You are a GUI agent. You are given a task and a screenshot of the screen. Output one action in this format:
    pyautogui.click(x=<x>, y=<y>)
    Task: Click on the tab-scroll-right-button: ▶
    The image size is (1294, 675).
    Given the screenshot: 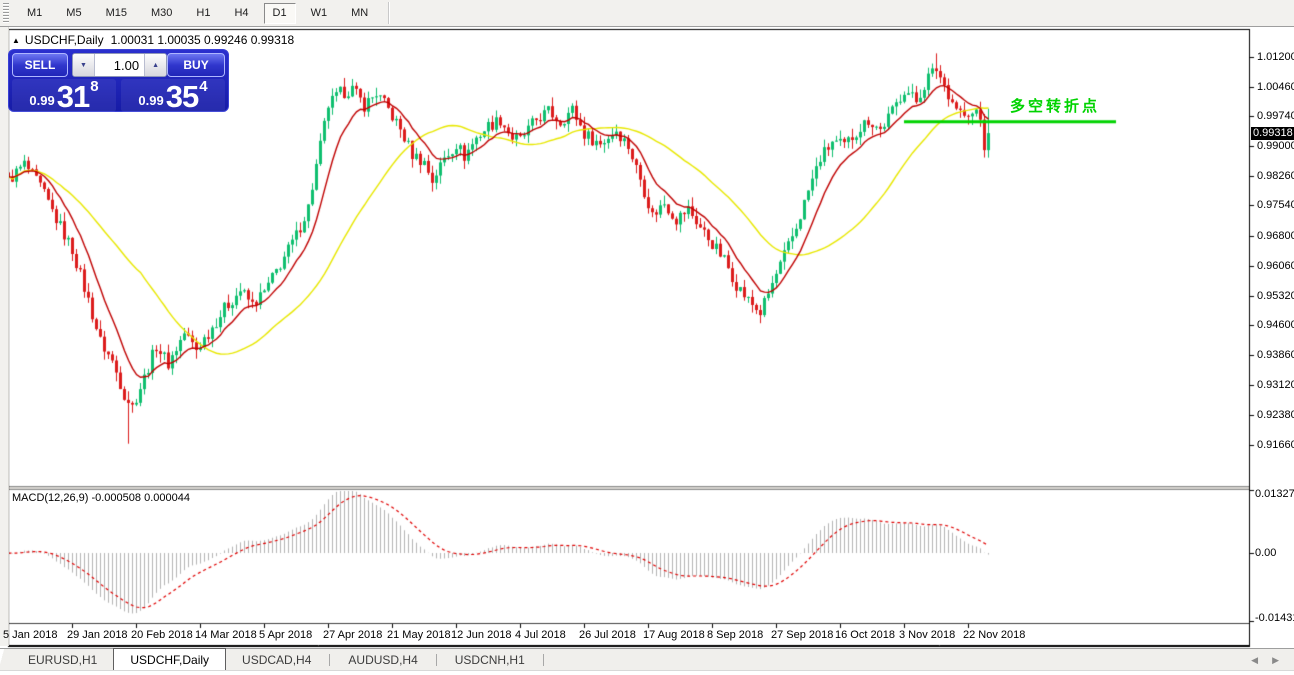 What is the action you would take?
    pyautogui.click(x=1275, y=659)
    